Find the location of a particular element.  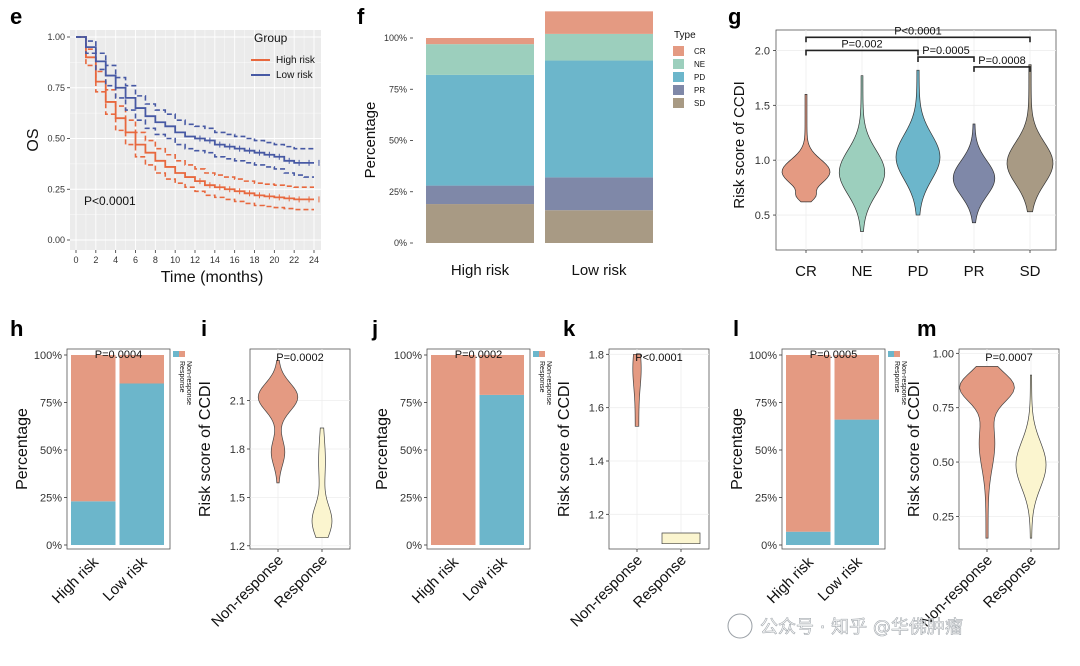

x-tick-label: PD is located at coordinates (918, 271).